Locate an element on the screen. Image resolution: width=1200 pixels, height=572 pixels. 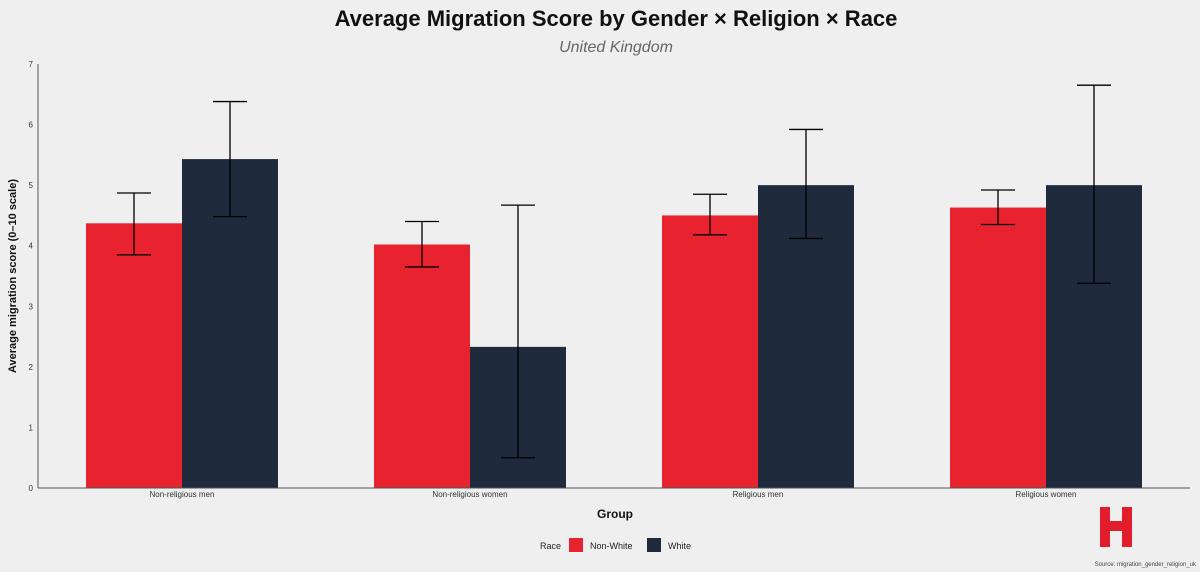
chart-subtitle: United Kingdom is located at coordinates (616, 47).